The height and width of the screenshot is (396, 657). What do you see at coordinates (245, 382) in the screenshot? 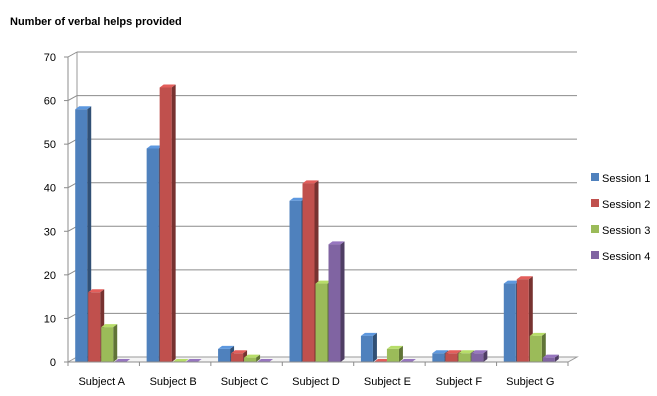
I see `x-tick-label: Subject C` at bounding box center [245, 382].